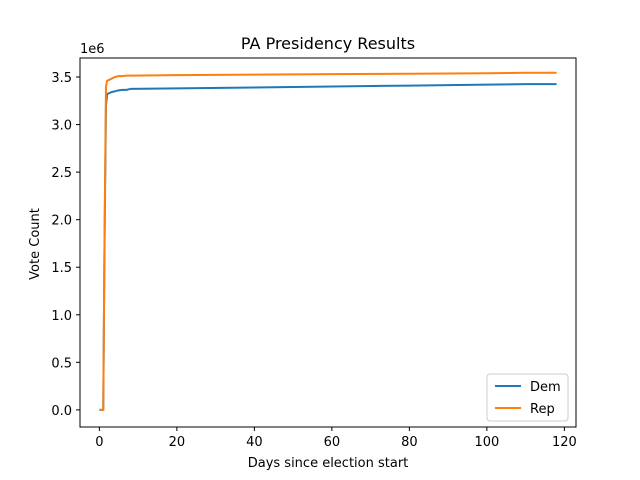  Describe the element at coordinates (92, 49) in the screenshot. I see `y-multiplier-label: 1e6` at that location.